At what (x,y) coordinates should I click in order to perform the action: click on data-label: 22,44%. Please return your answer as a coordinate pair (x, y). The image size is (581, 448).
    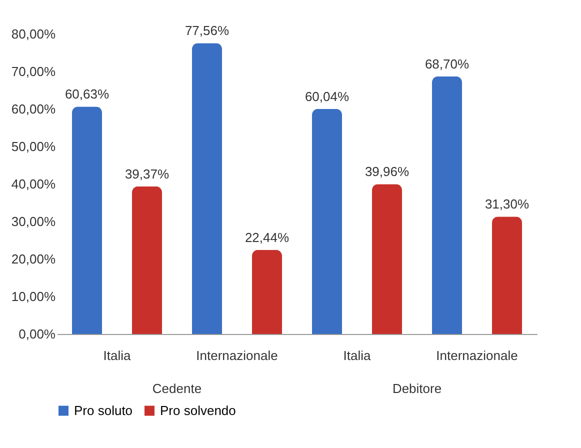
    Looking at the image, I should click on (267, 237).